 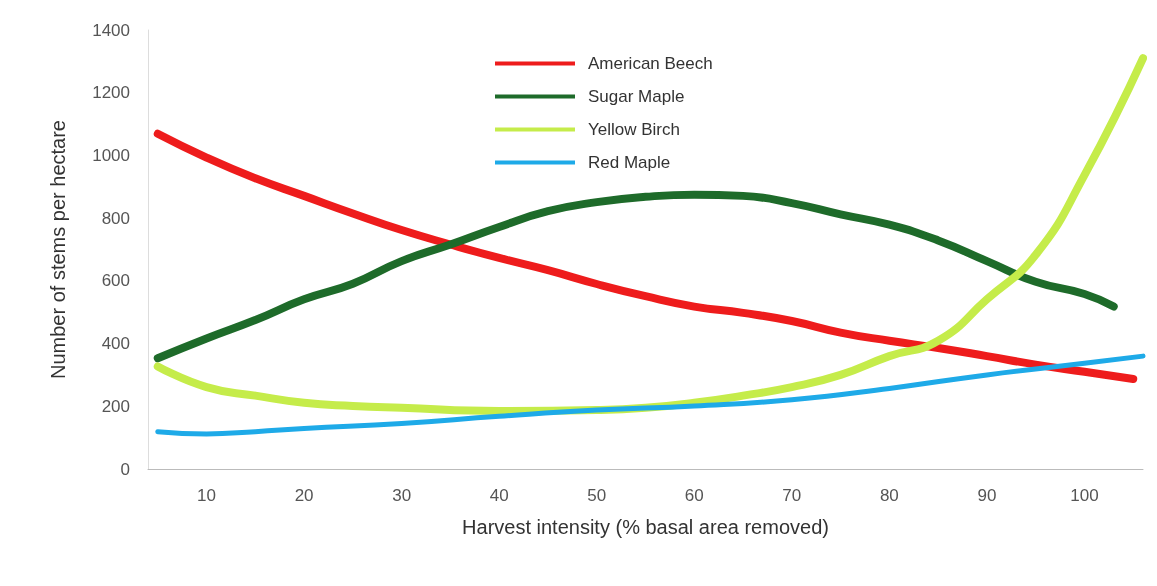 I want to click on legend-label: Yellow Birch, so click(x=634, y=129).